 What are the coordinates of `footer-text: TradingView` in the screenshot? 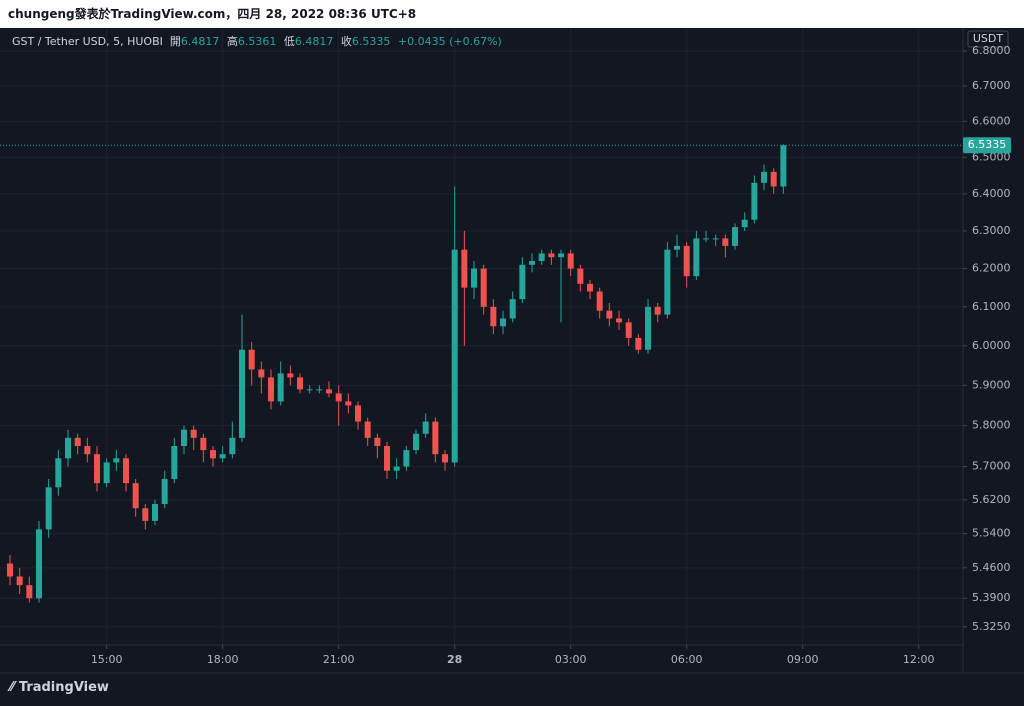 It's located at (63, 687).